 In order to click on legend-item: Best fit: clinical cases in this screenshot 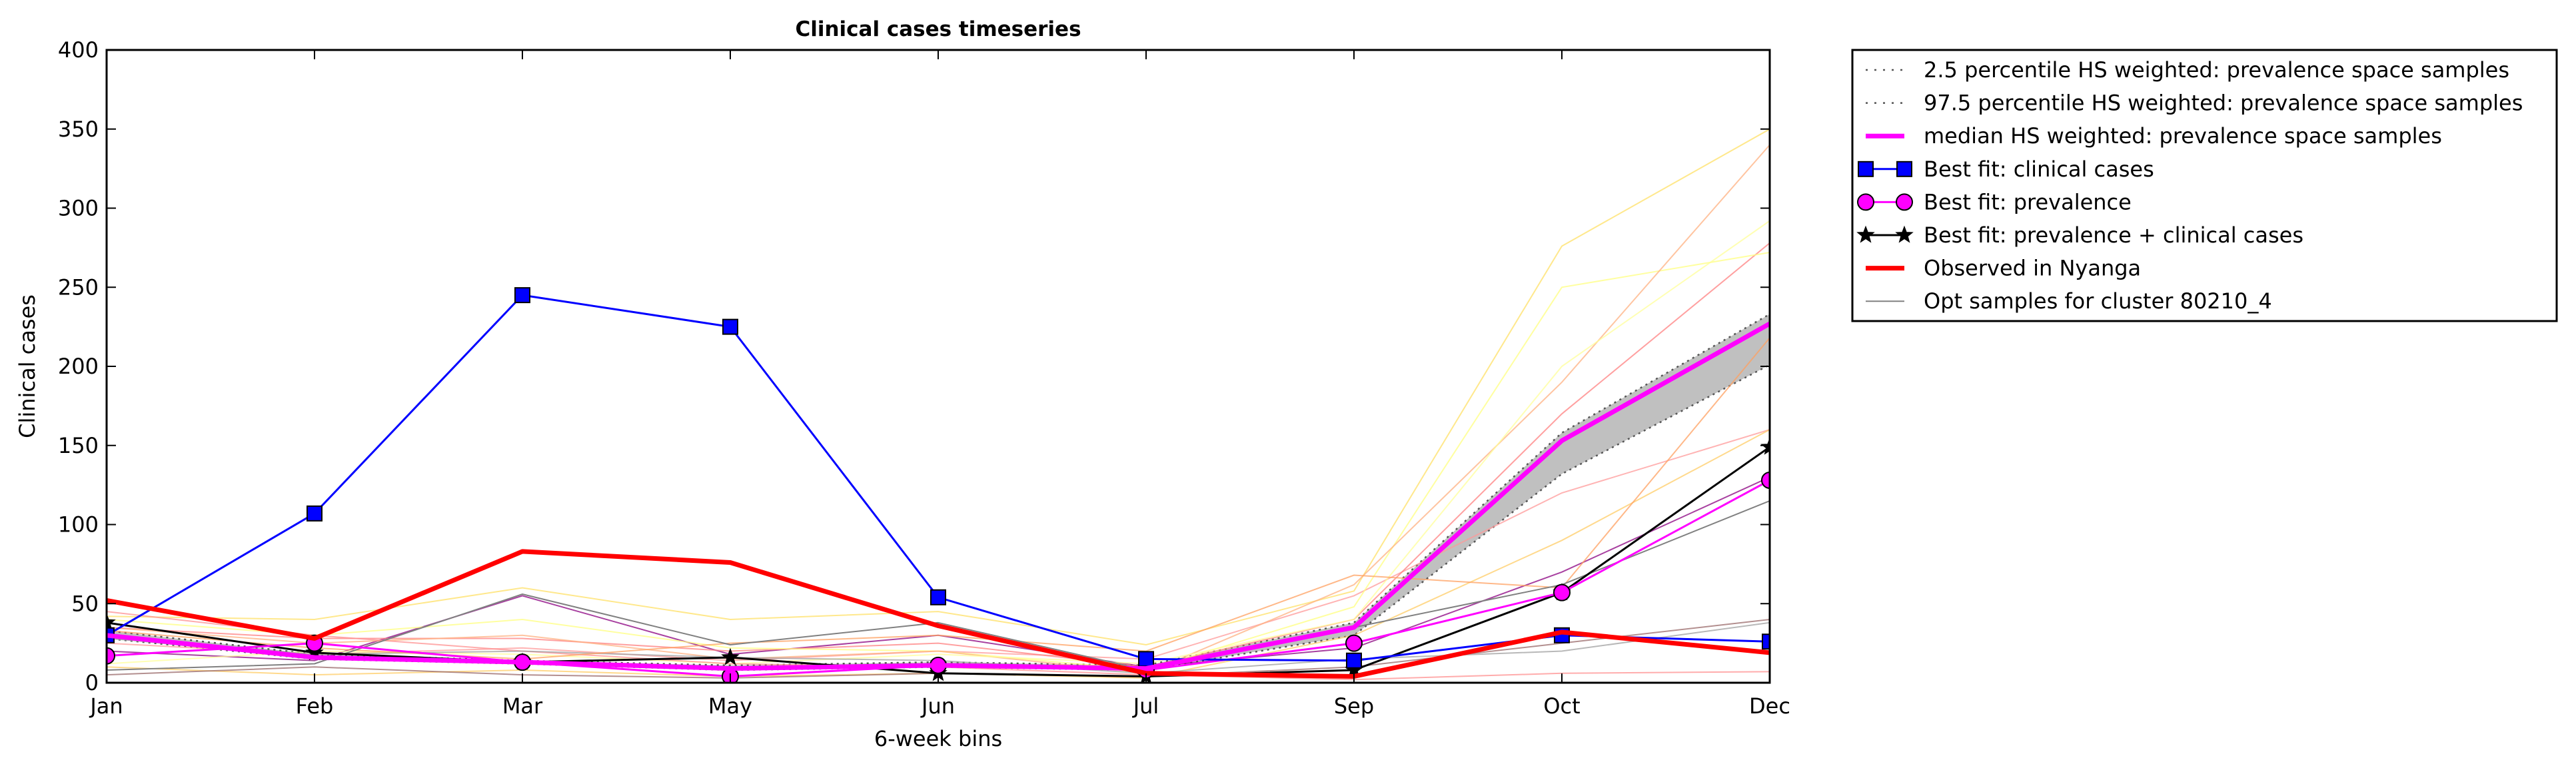, I will do `click(2006, 169)`.